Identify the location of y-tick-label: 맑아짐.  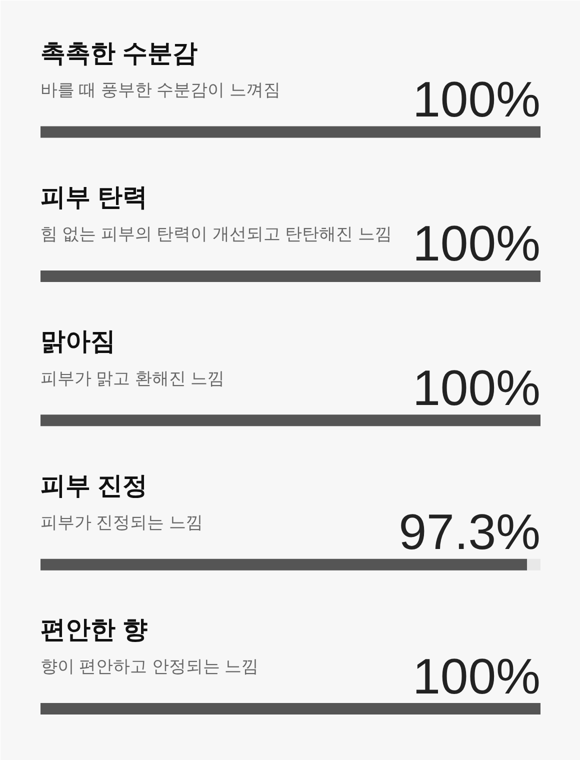
(78, 342).